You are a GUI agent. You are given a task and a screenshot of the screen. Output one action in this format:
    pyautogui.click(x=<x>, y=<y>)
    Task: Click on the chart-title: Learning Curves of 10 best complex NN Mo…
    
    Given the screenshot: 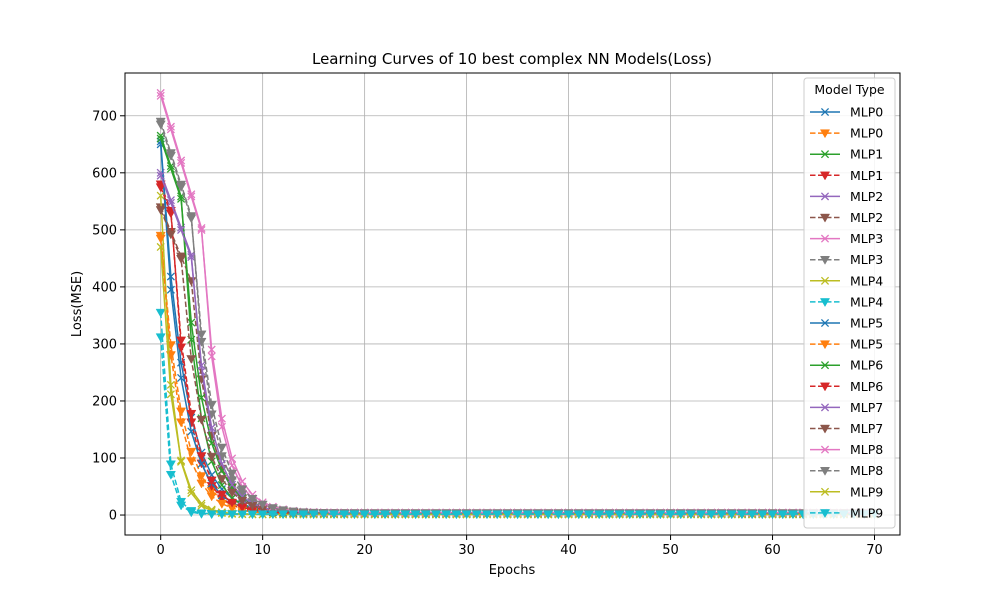 What is the action you would take?
    pyautogui.click(x=512, y=59)
    